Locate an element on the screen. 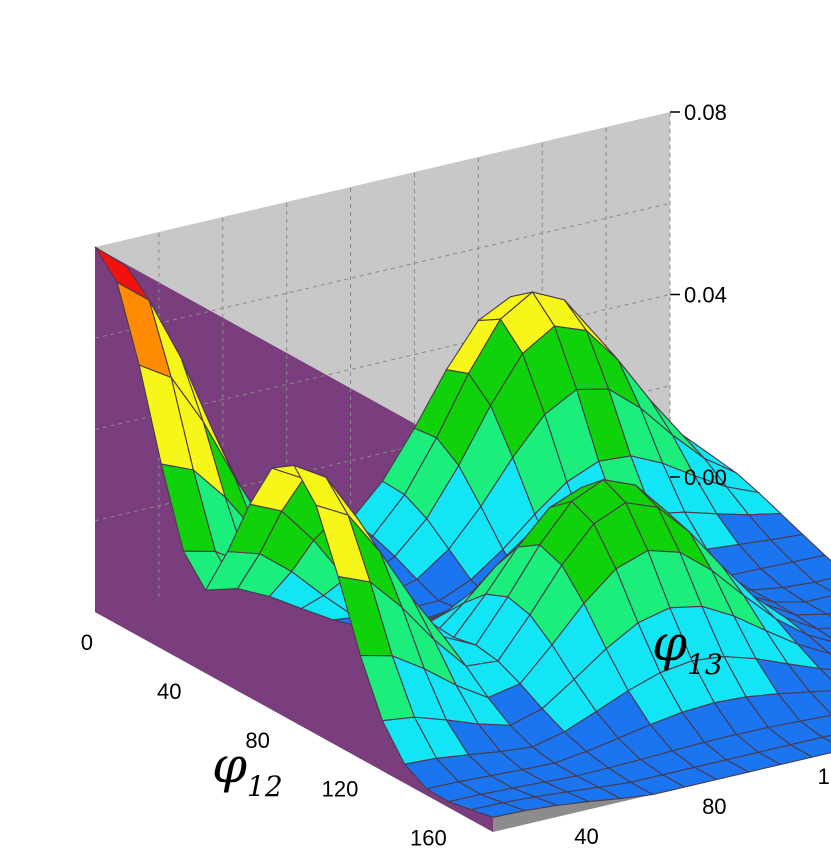 The width and height of the screenshot is (831, 851). x-tick-label: 80 is located at coordinates (257, 740).